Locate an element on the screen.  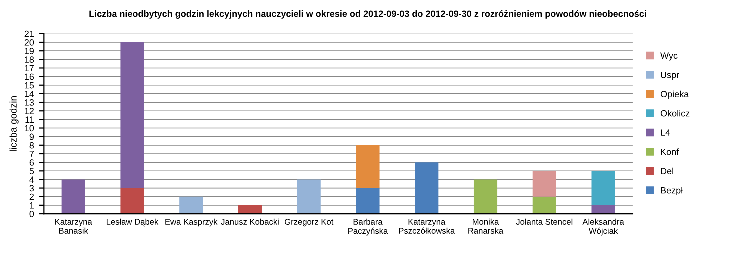
y-tick-label: 14 is located at coordinates (29, 94).